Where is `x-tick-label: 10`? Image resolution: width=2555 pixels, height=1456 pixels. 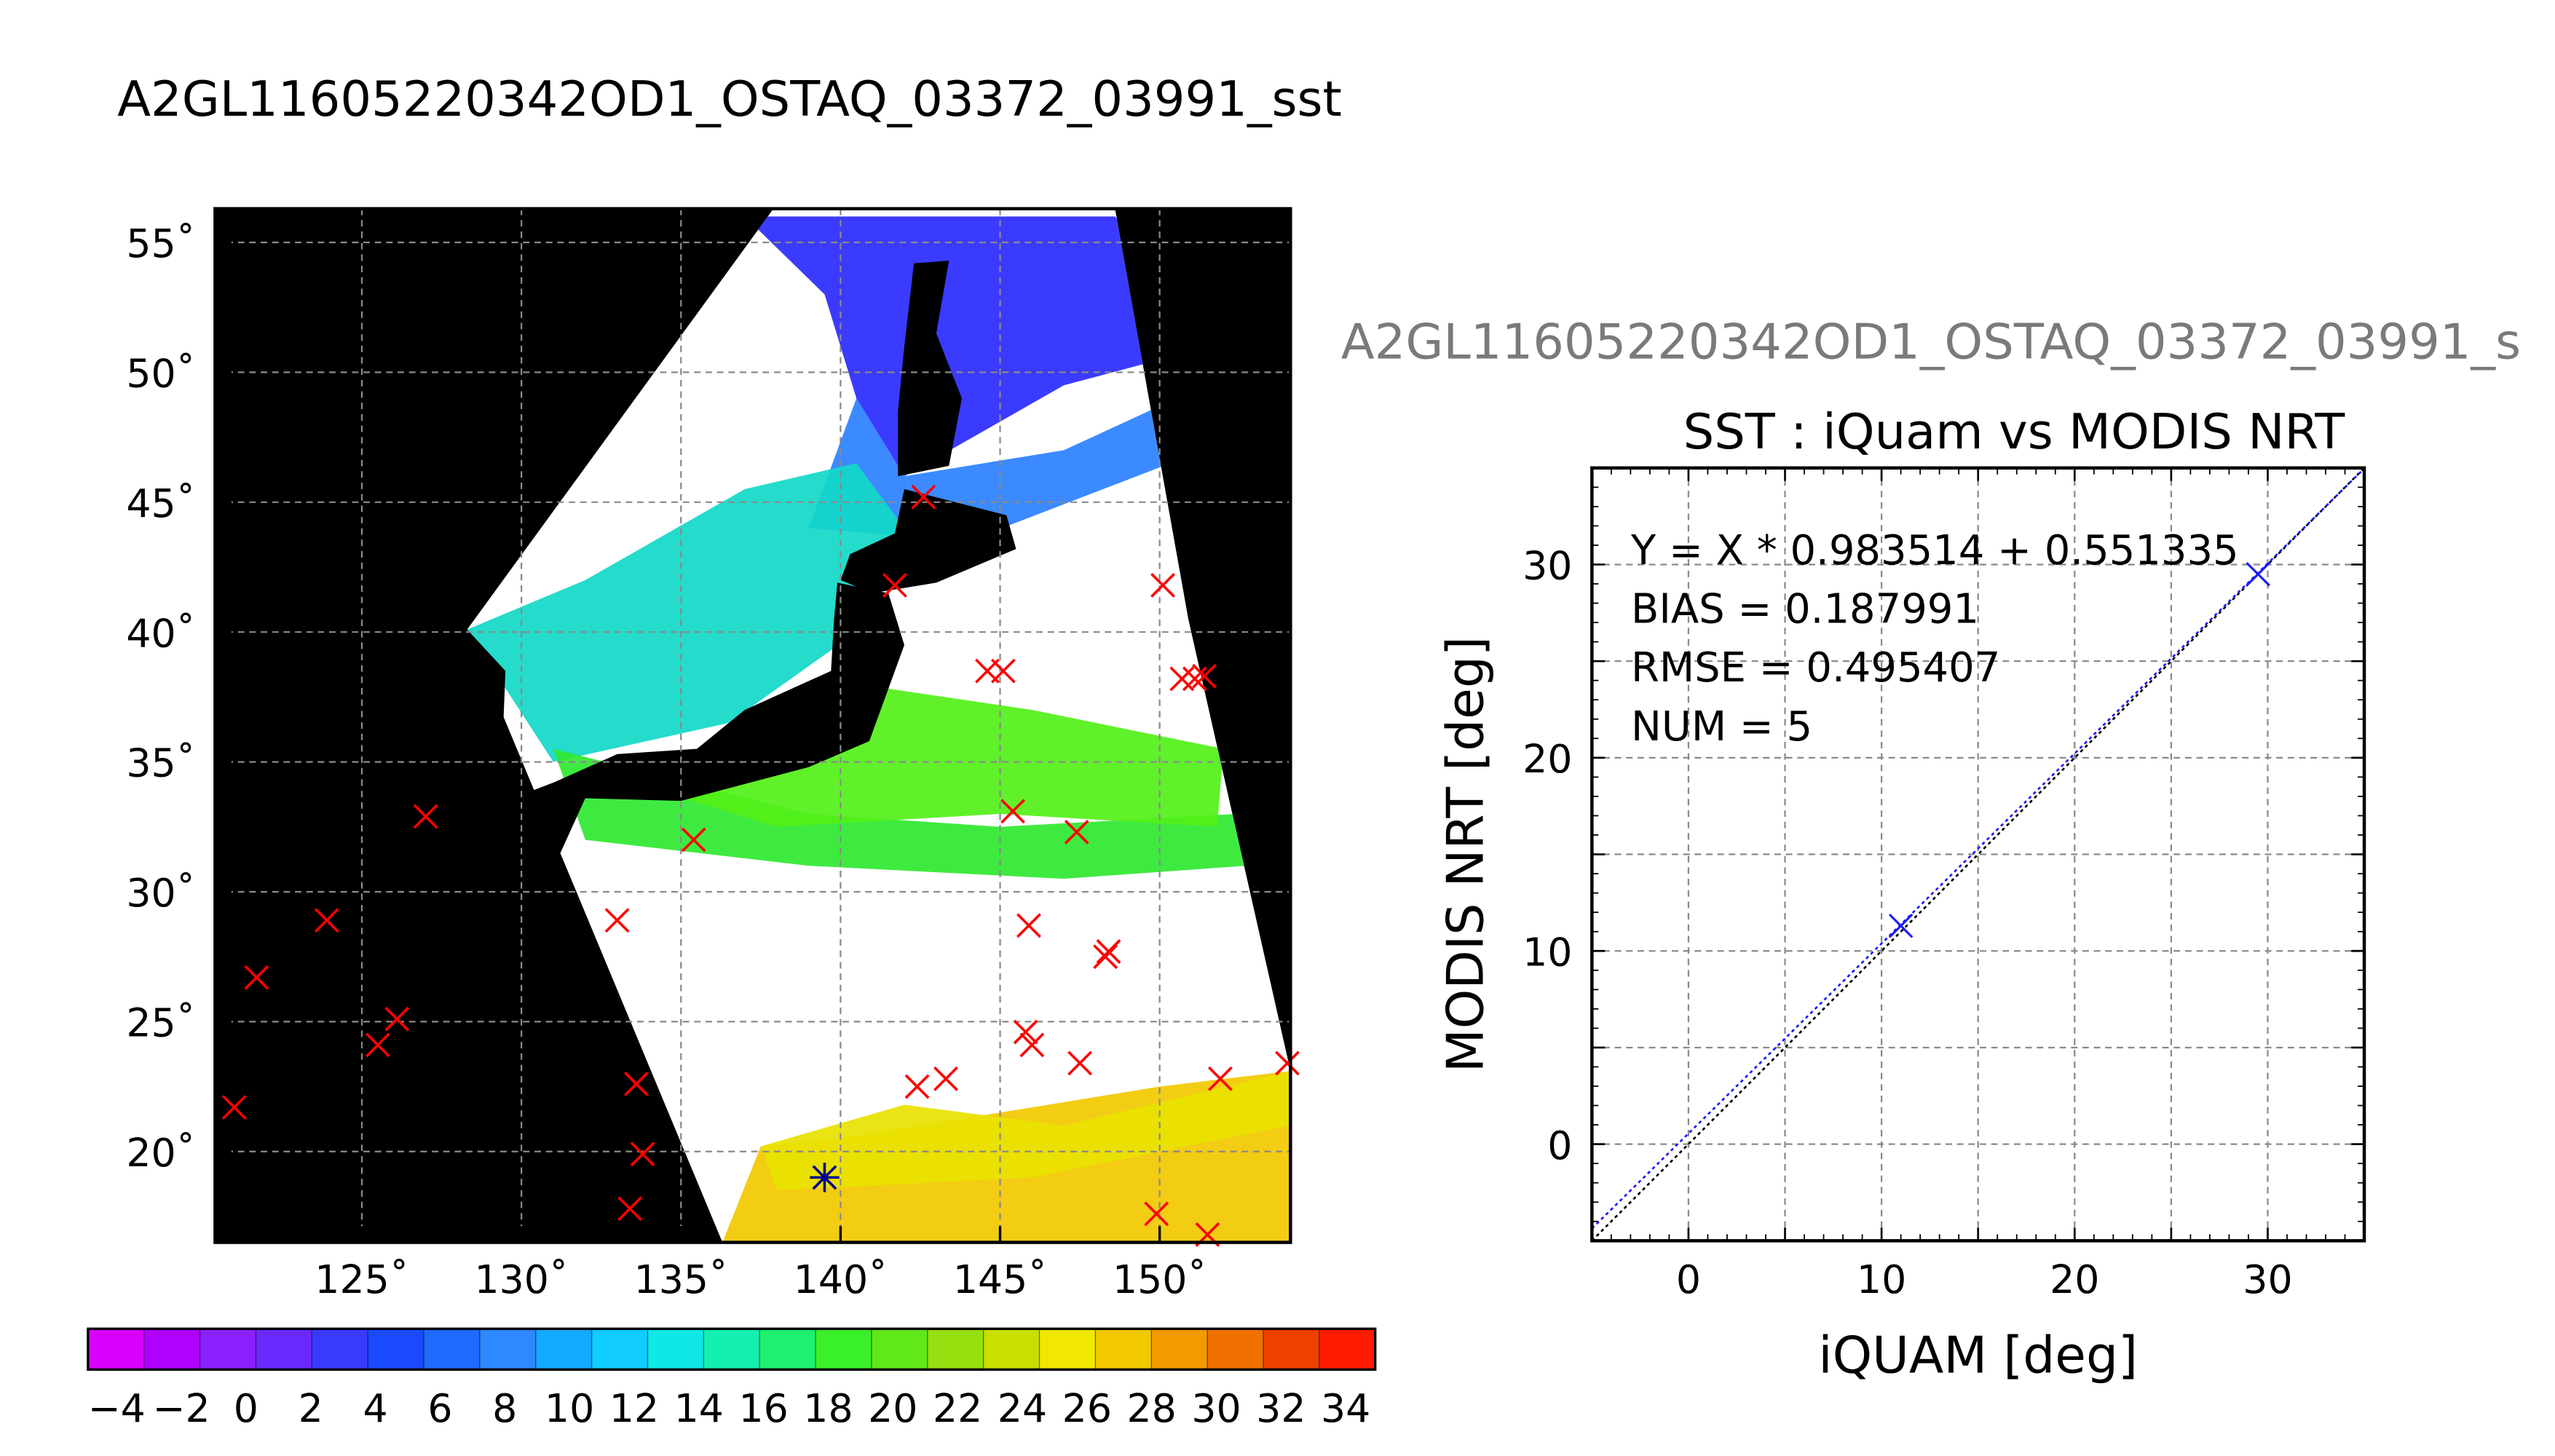
x-tick-label: 10 is located at coordinates (1881, 1279).